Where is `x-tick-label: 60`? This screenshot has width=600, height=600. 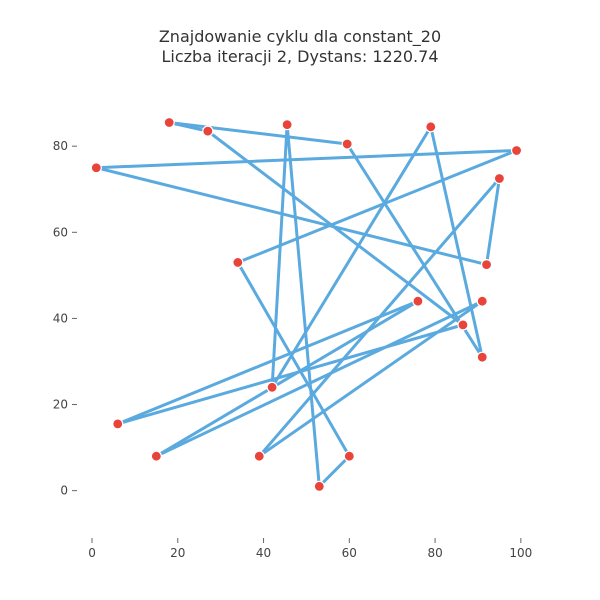 x-tick-label: 60 is located at coordinates (349, 553).